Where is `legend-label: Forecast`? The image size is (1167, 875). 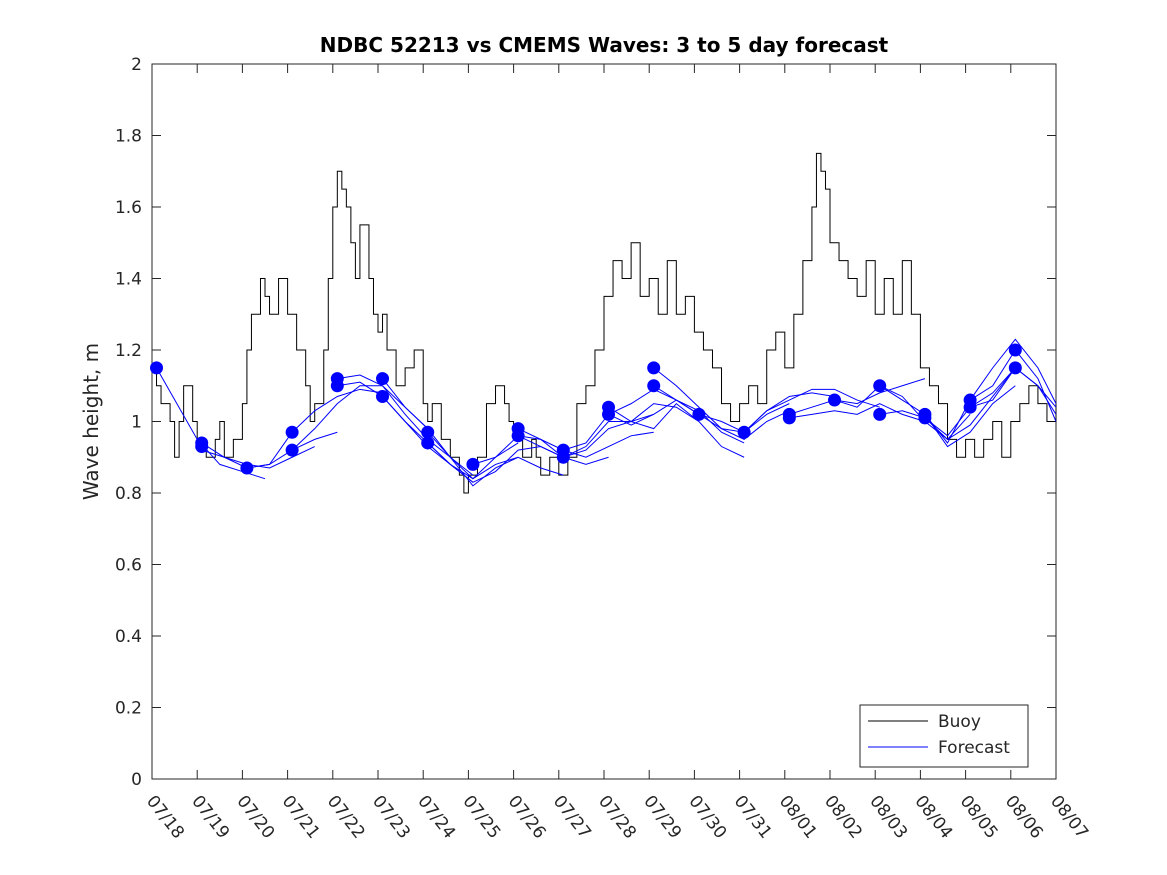
legend-label: Forecast is located at coordinates (974, 748).